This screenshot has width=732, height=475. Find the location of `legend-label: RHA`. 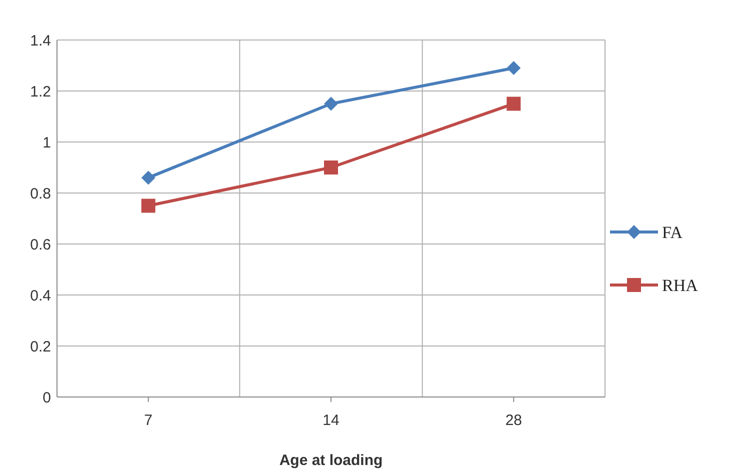

legend-label: RHA is located at coordinates (680, 285).